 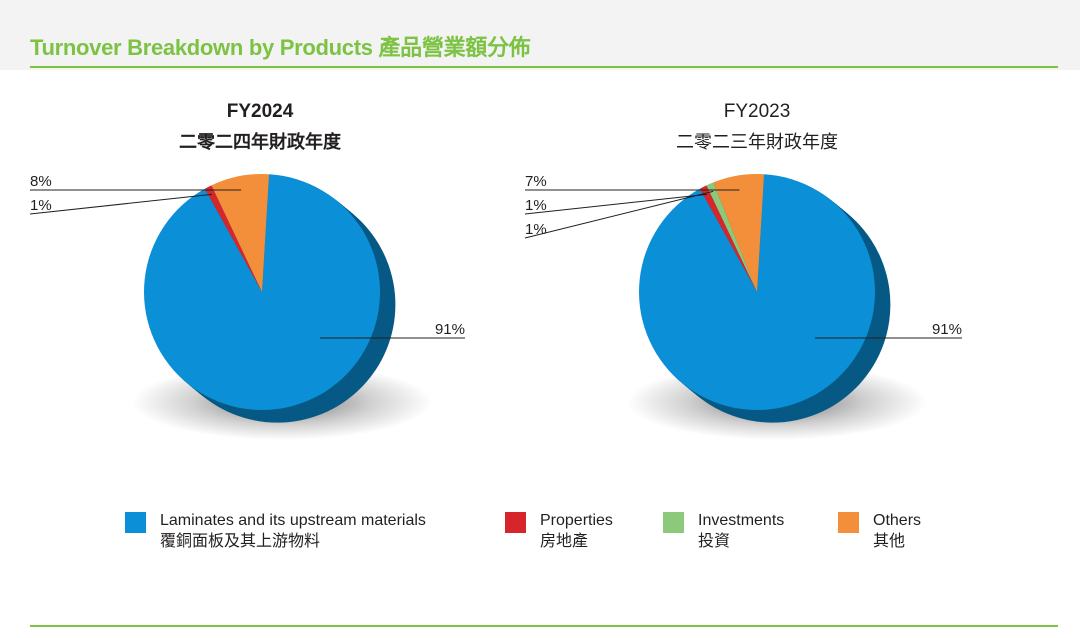 I want to click on legend-label-properties-zh: 房地產, so click(x=564, y=541).